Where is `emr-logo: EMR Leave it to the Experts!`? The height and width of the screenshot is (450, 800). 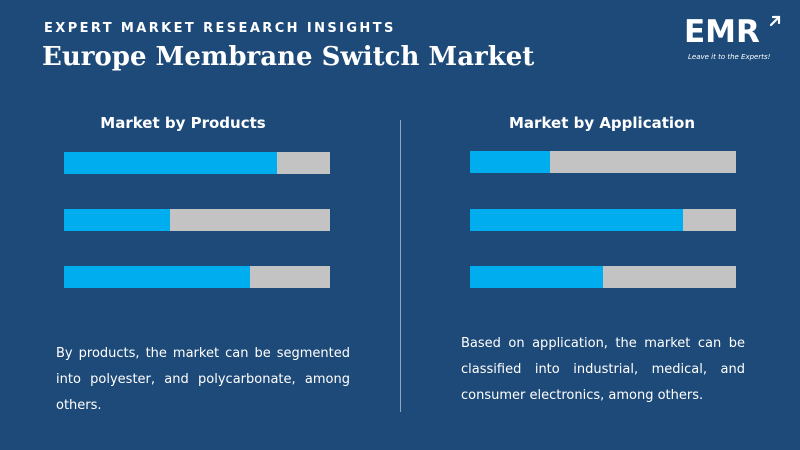 emr-logo: EMR Leave it to the Experts! is located at coordinates (734, 39).